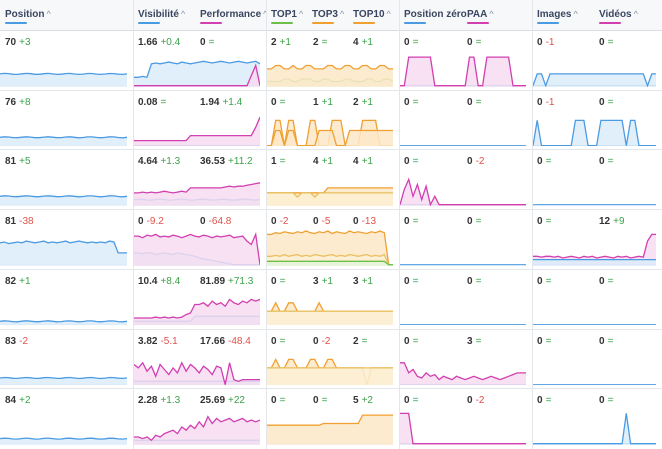  Describe the element at coordinates (274, 281) in the screenshot. I see `metric-top1-value: 0` at that location.